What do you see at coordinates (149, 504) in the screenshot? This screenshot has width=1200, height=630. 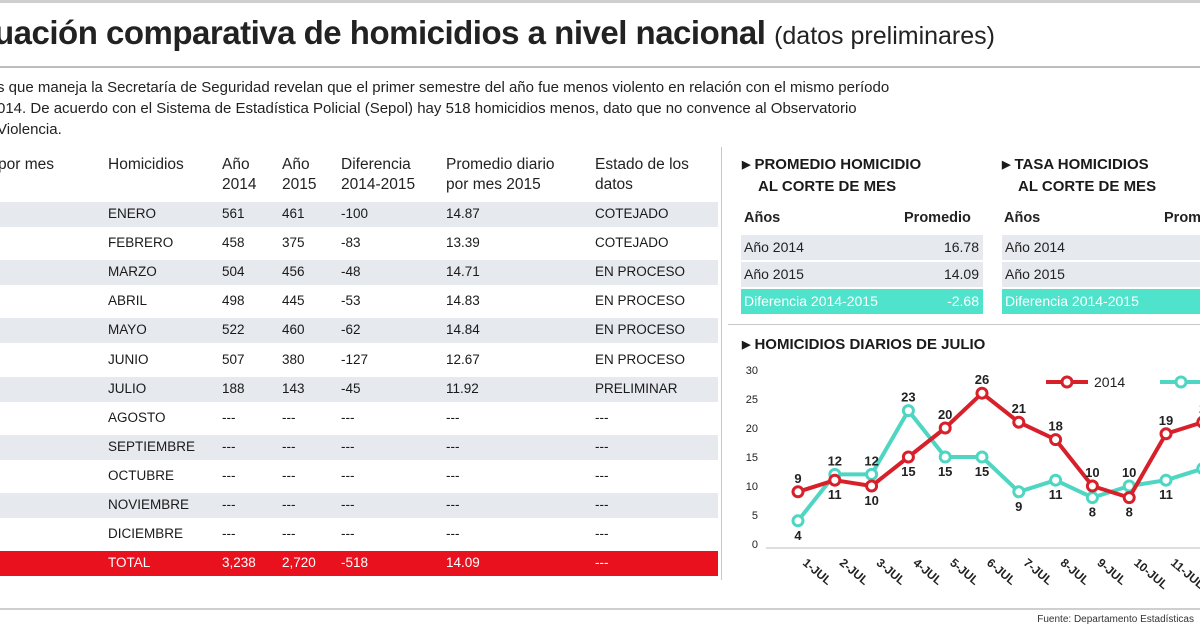 I see `table-cell: NOVIEMBRE` at bounding box center [149, 504].